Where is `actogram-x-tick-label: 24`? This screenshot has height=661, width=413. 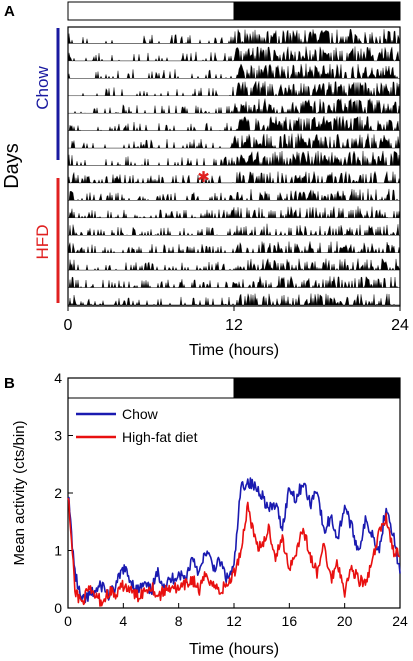
actogram-x-tick-label: 24 is located at coordinates (400, 325).